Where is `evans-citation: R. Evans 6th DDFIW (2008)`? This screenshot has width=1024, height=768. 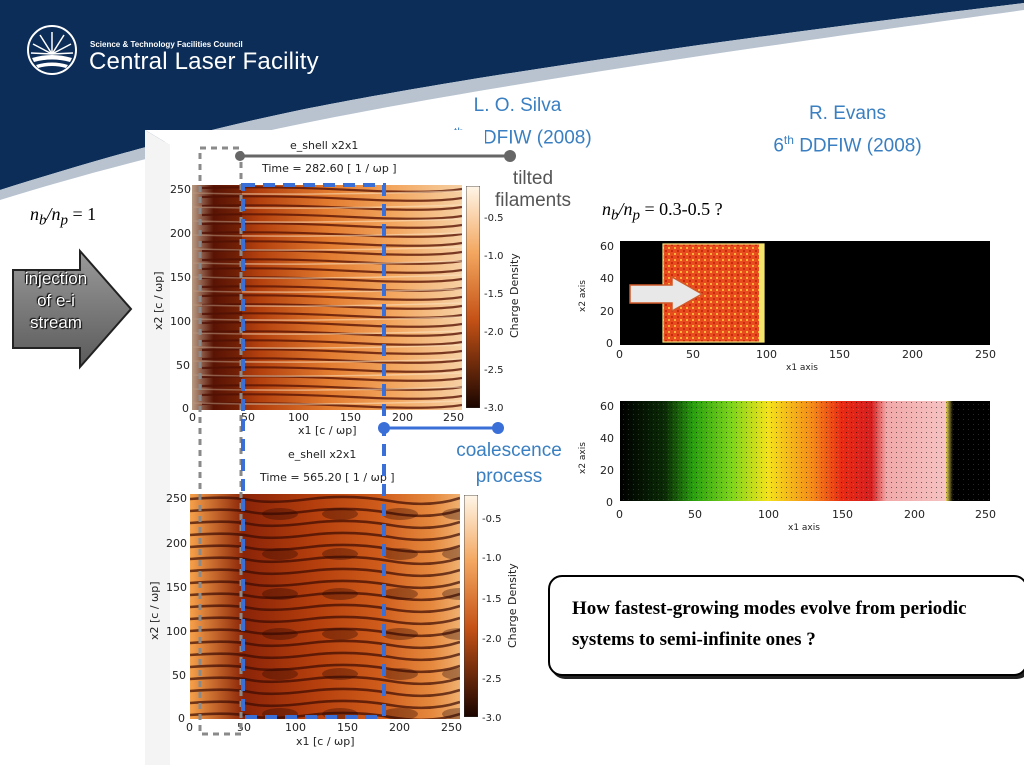
evans-citation: R. Evans 6th DDFIW (2008) is located at coordinates (847, 130).